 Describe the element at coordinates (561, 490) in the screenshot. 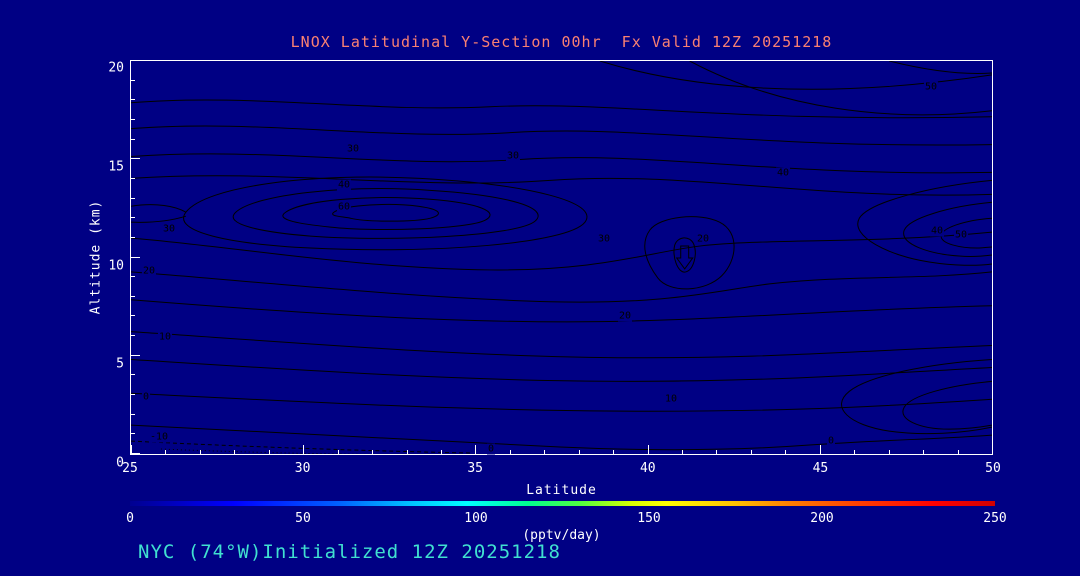

I see `x-axis-title: Latitude` at that location.